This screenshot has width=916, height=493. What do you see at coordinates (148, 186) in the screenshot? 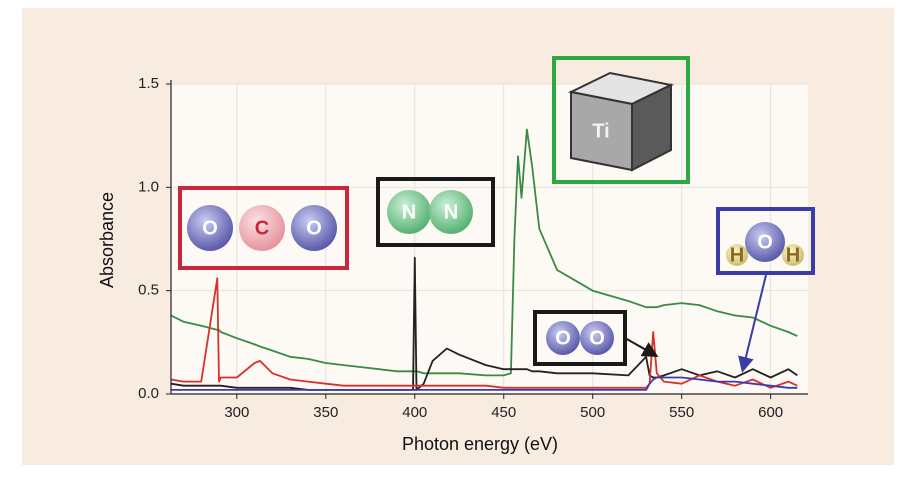
I see `y-tick-label: 1.0` at bounding box center [148, 186].